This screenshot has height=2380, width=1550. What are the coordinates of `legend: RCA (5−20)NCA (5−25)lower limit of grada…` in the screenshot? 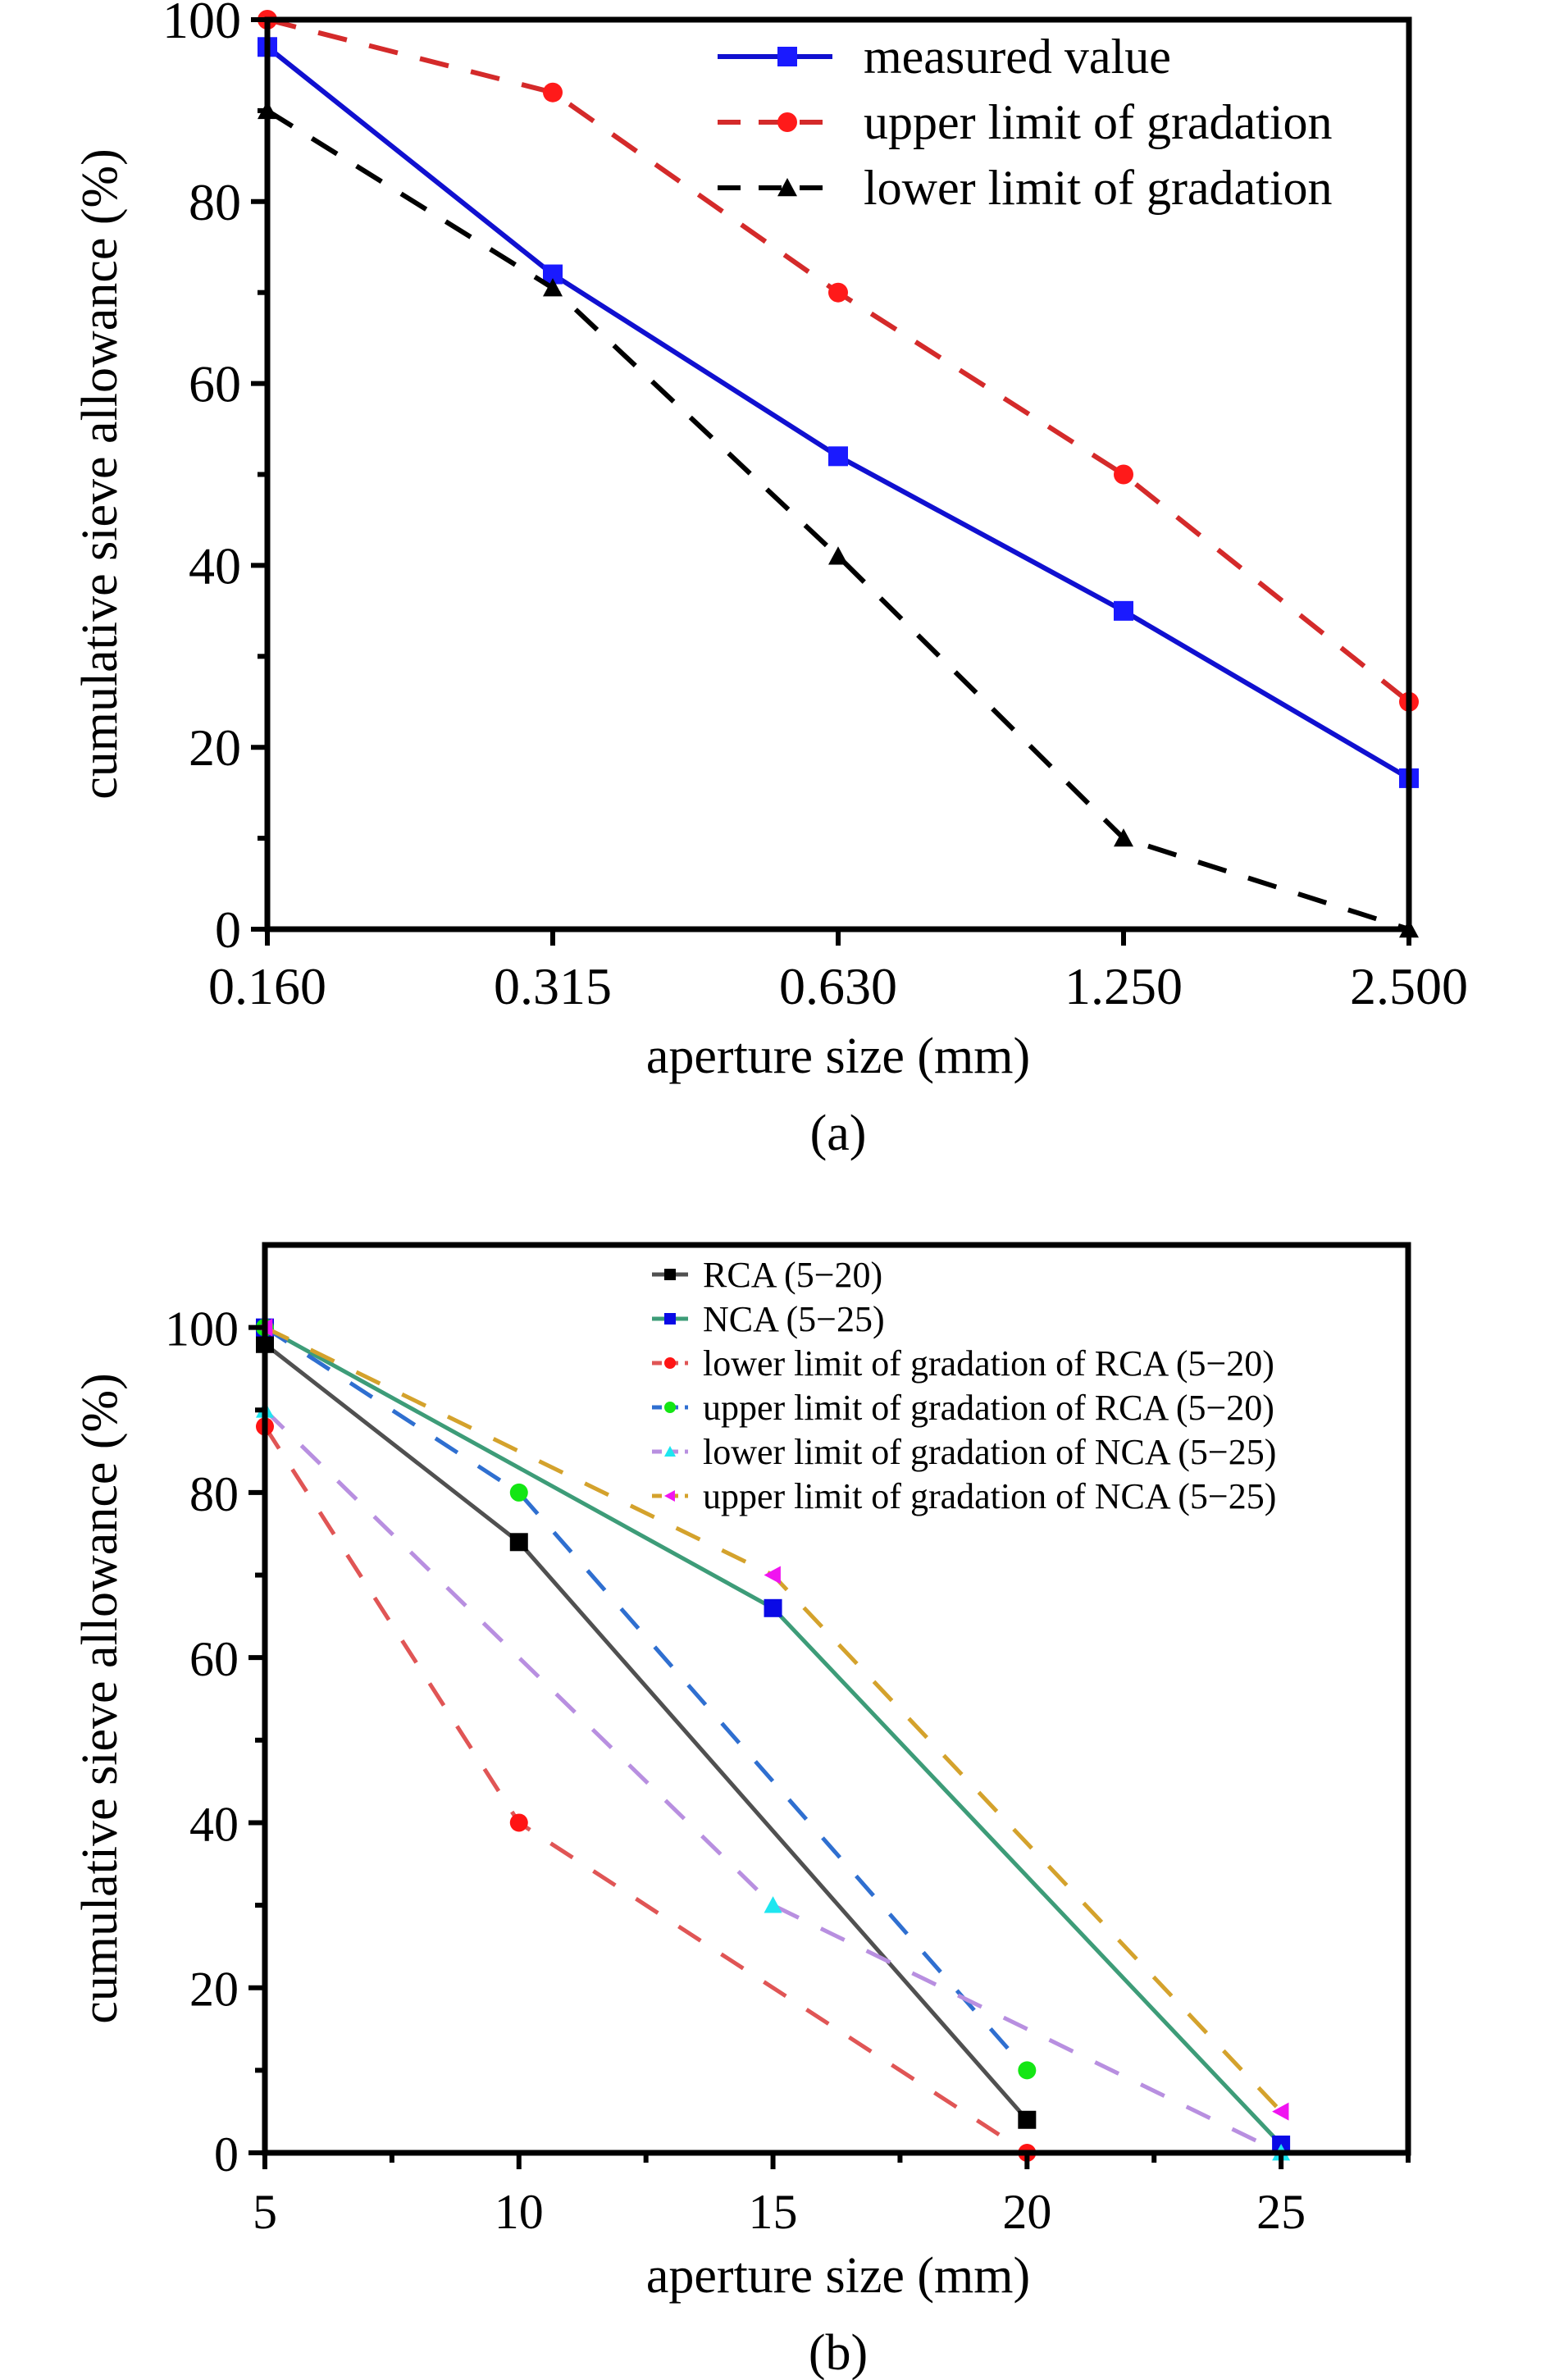 It's located at (964, 1386).